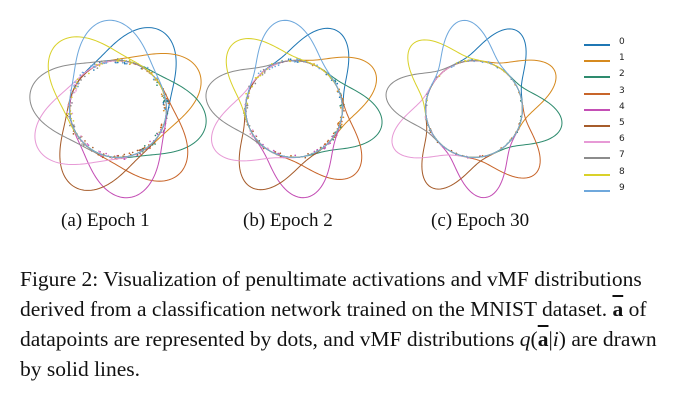 This screenshot has height=400, width=674. Describe the element at coordinates (534, 339) in the screenshot. I see `caption-paren-open: (` at that location.